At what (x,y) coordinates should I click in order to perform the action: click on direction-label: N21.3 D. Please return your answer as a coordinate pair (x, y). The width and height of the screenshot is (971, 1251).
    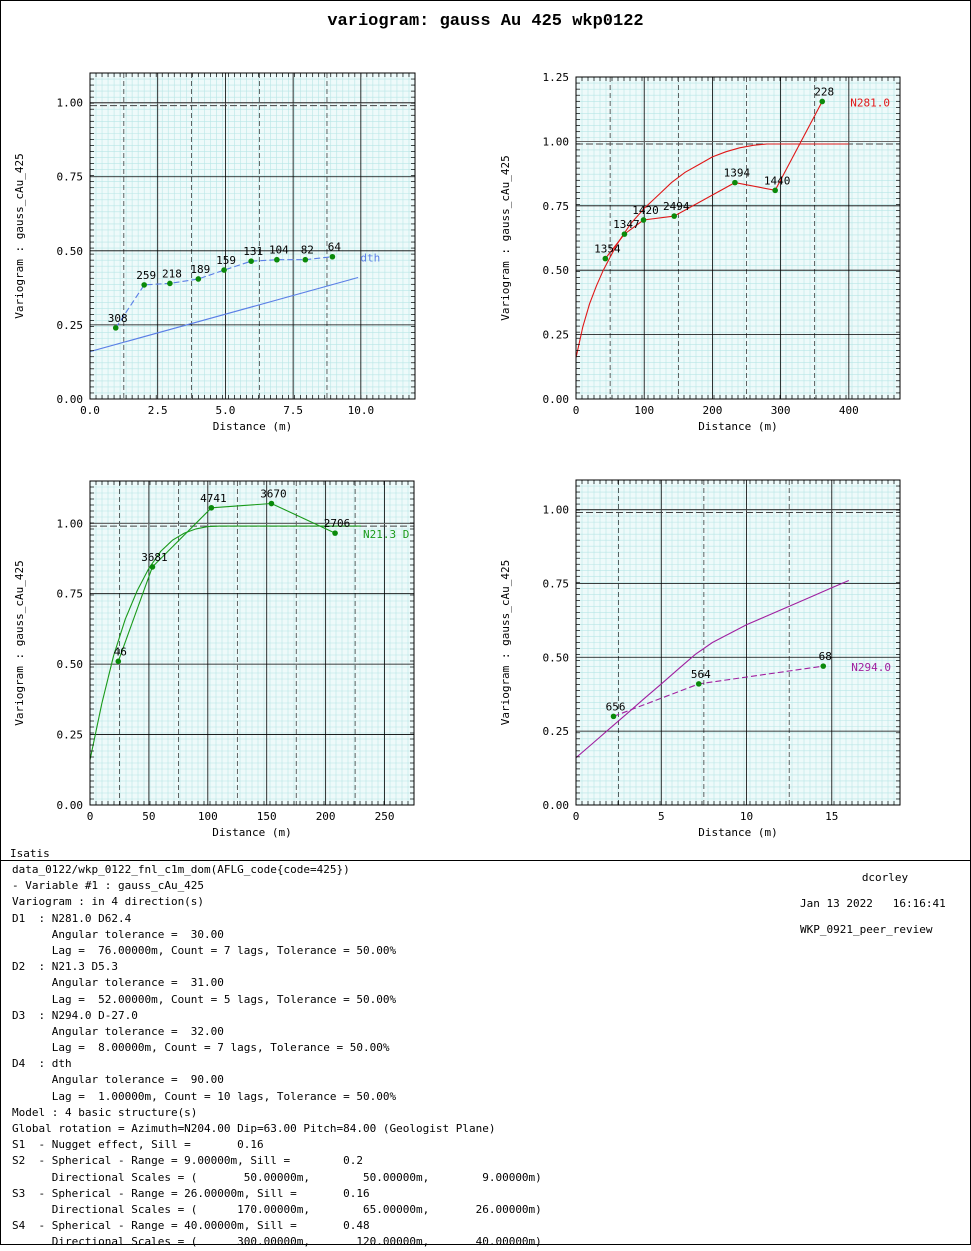
    Looking at the image, I should click on (386, 534).